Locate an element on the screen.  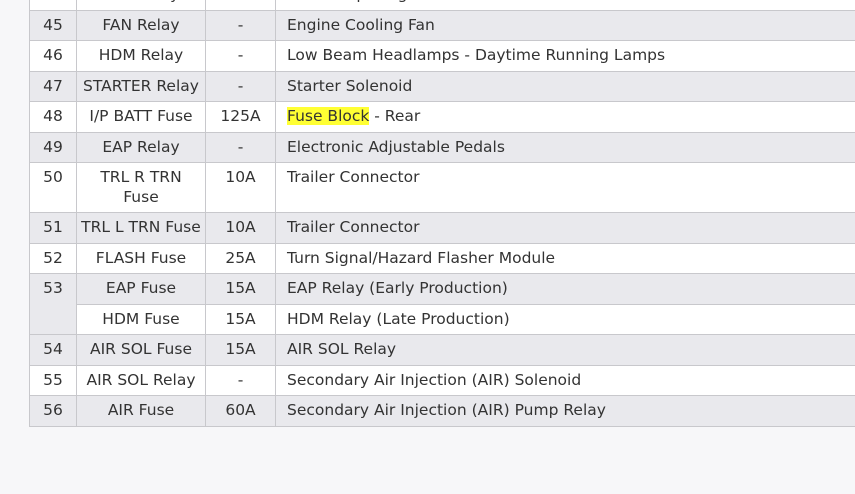
fuse-name: HDM Relay is located at coordinates (141, 56).